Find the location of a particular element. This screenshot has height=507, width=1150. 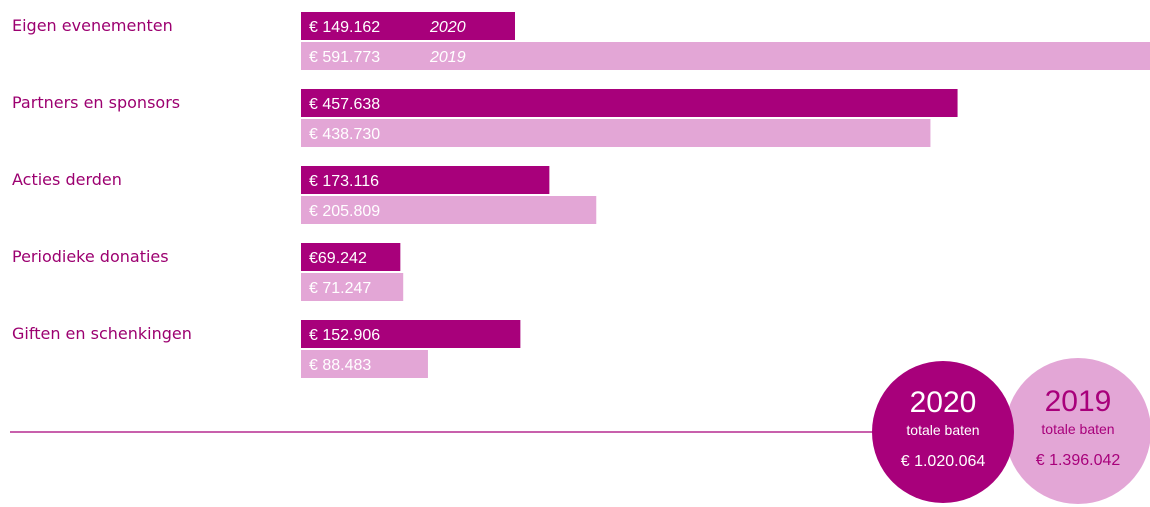

total-amount: € 1.020.064 is located at coordinates (943, 461).